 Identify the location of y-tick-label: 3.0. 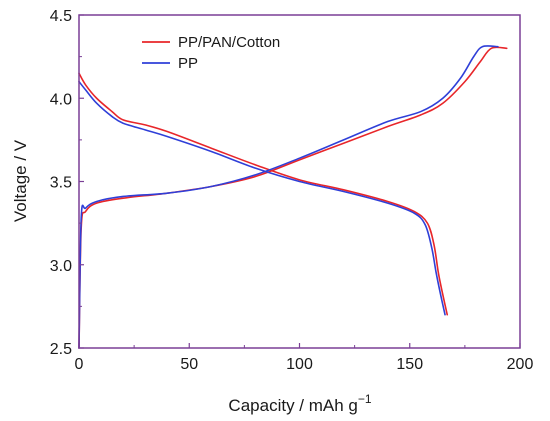
(61, 266).